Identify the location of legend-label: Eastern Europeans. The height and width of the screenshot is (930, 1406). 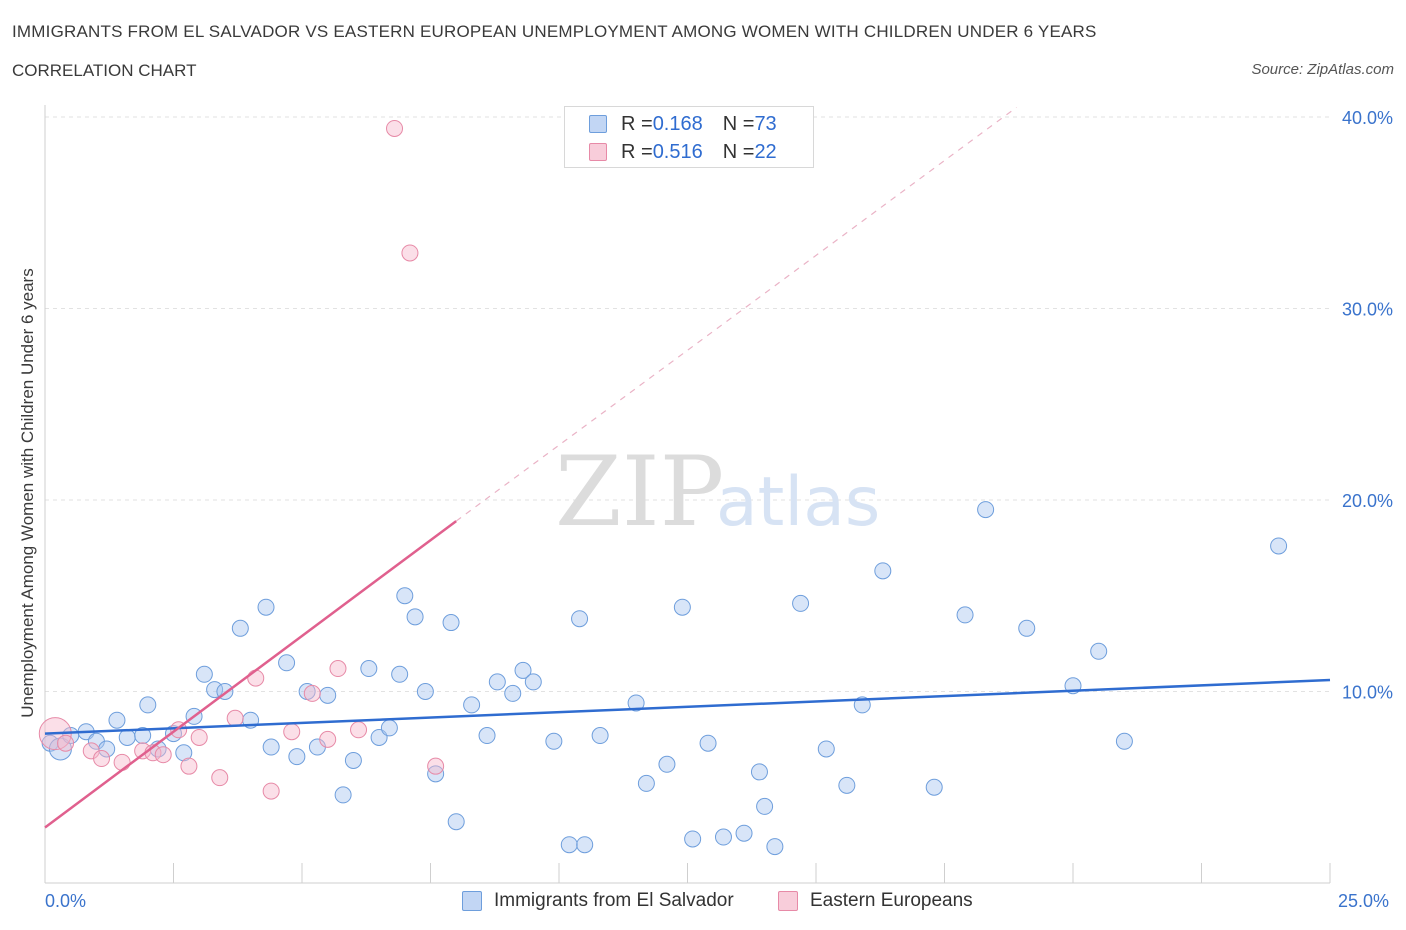
(891, 900).